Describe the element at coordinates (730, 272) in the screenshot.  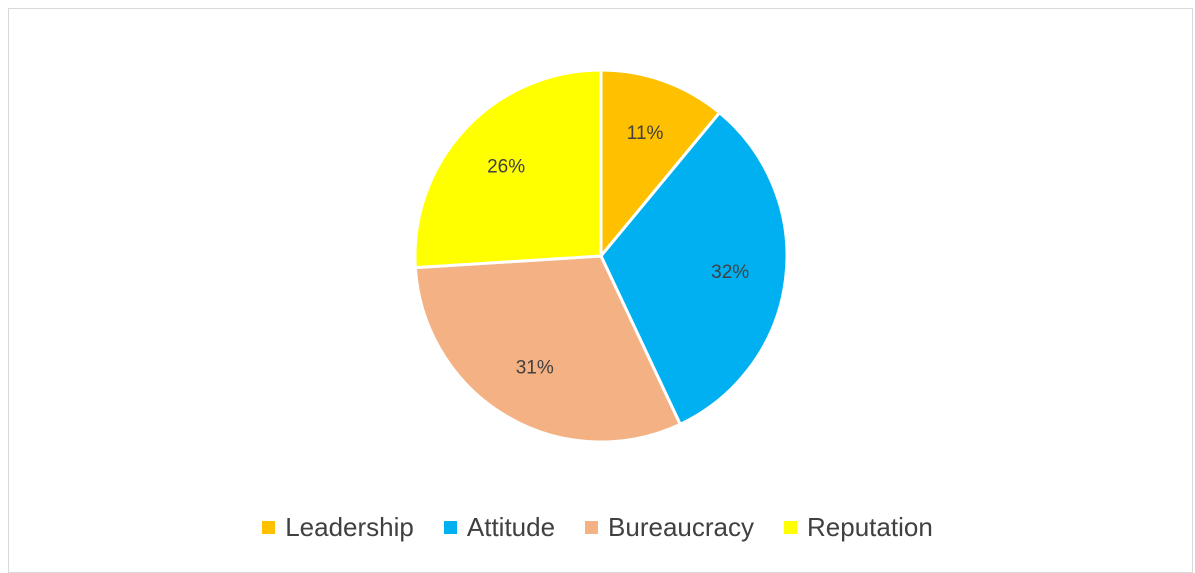
I see `data-label-attitude: 32%` at that location.